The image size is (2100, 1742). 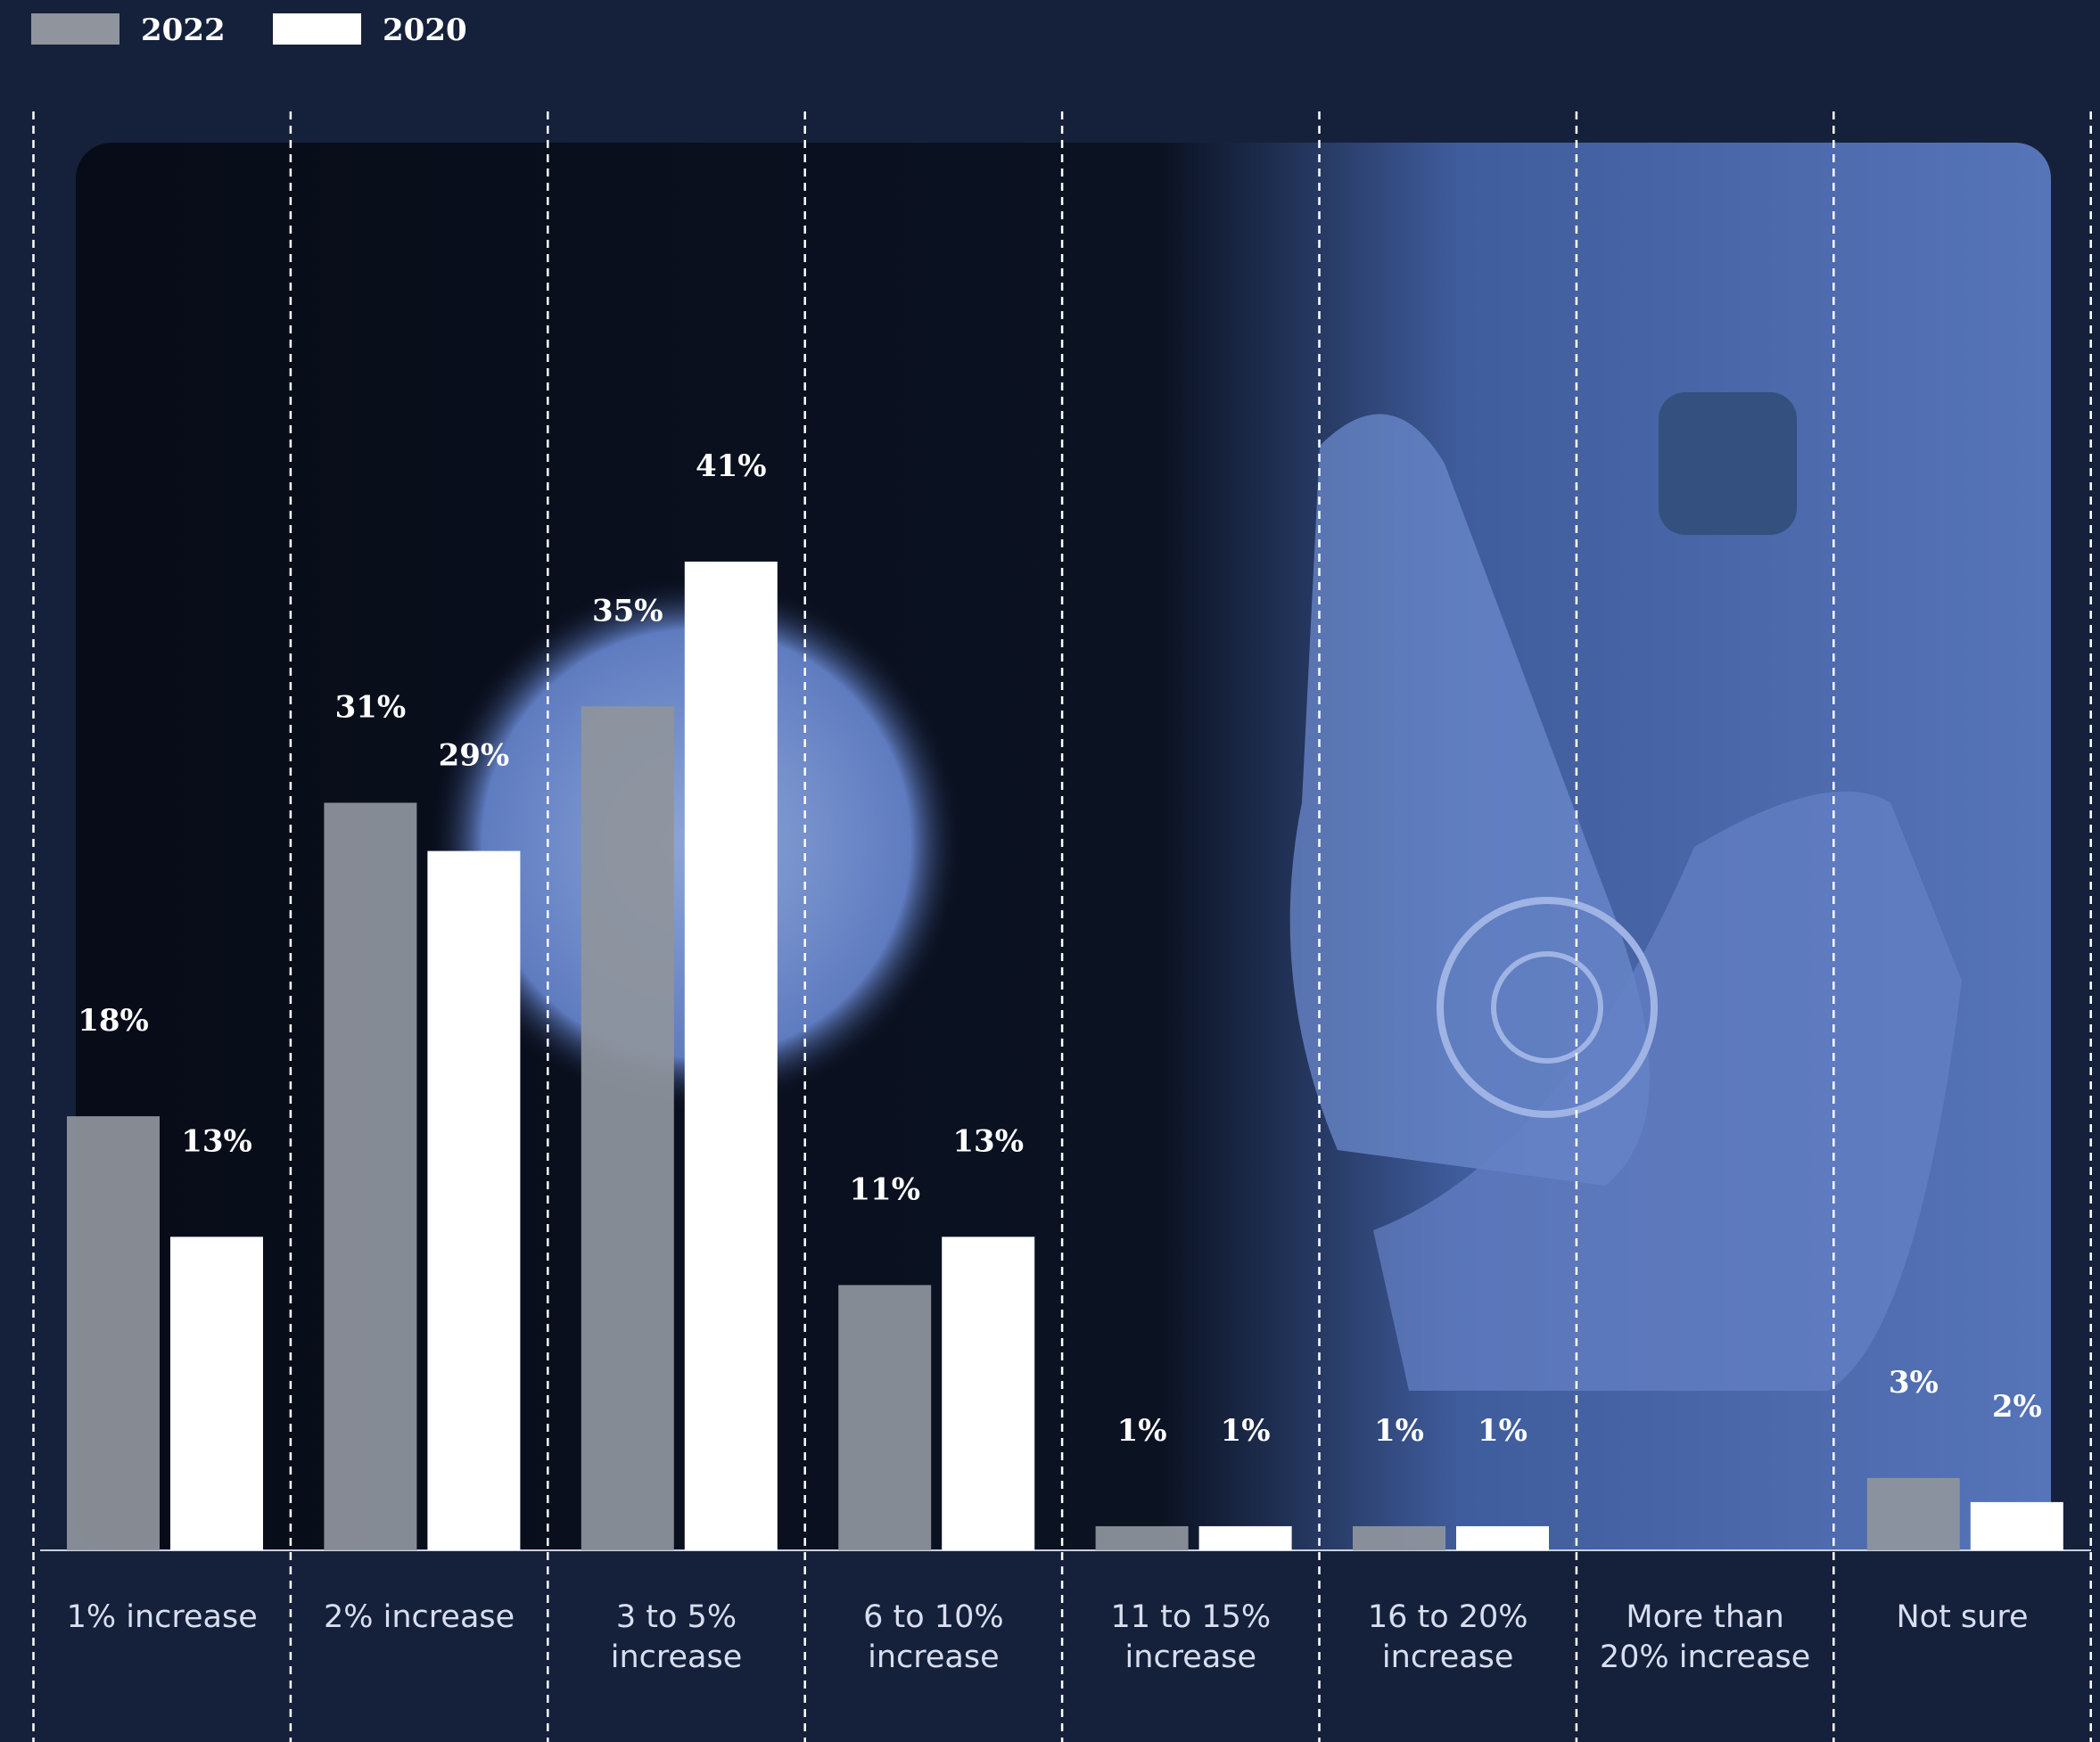 What do you see at coordinates (113, 1021) in the screenshot?
I see `value-label: 18%` at bounding box center [113, 1021].